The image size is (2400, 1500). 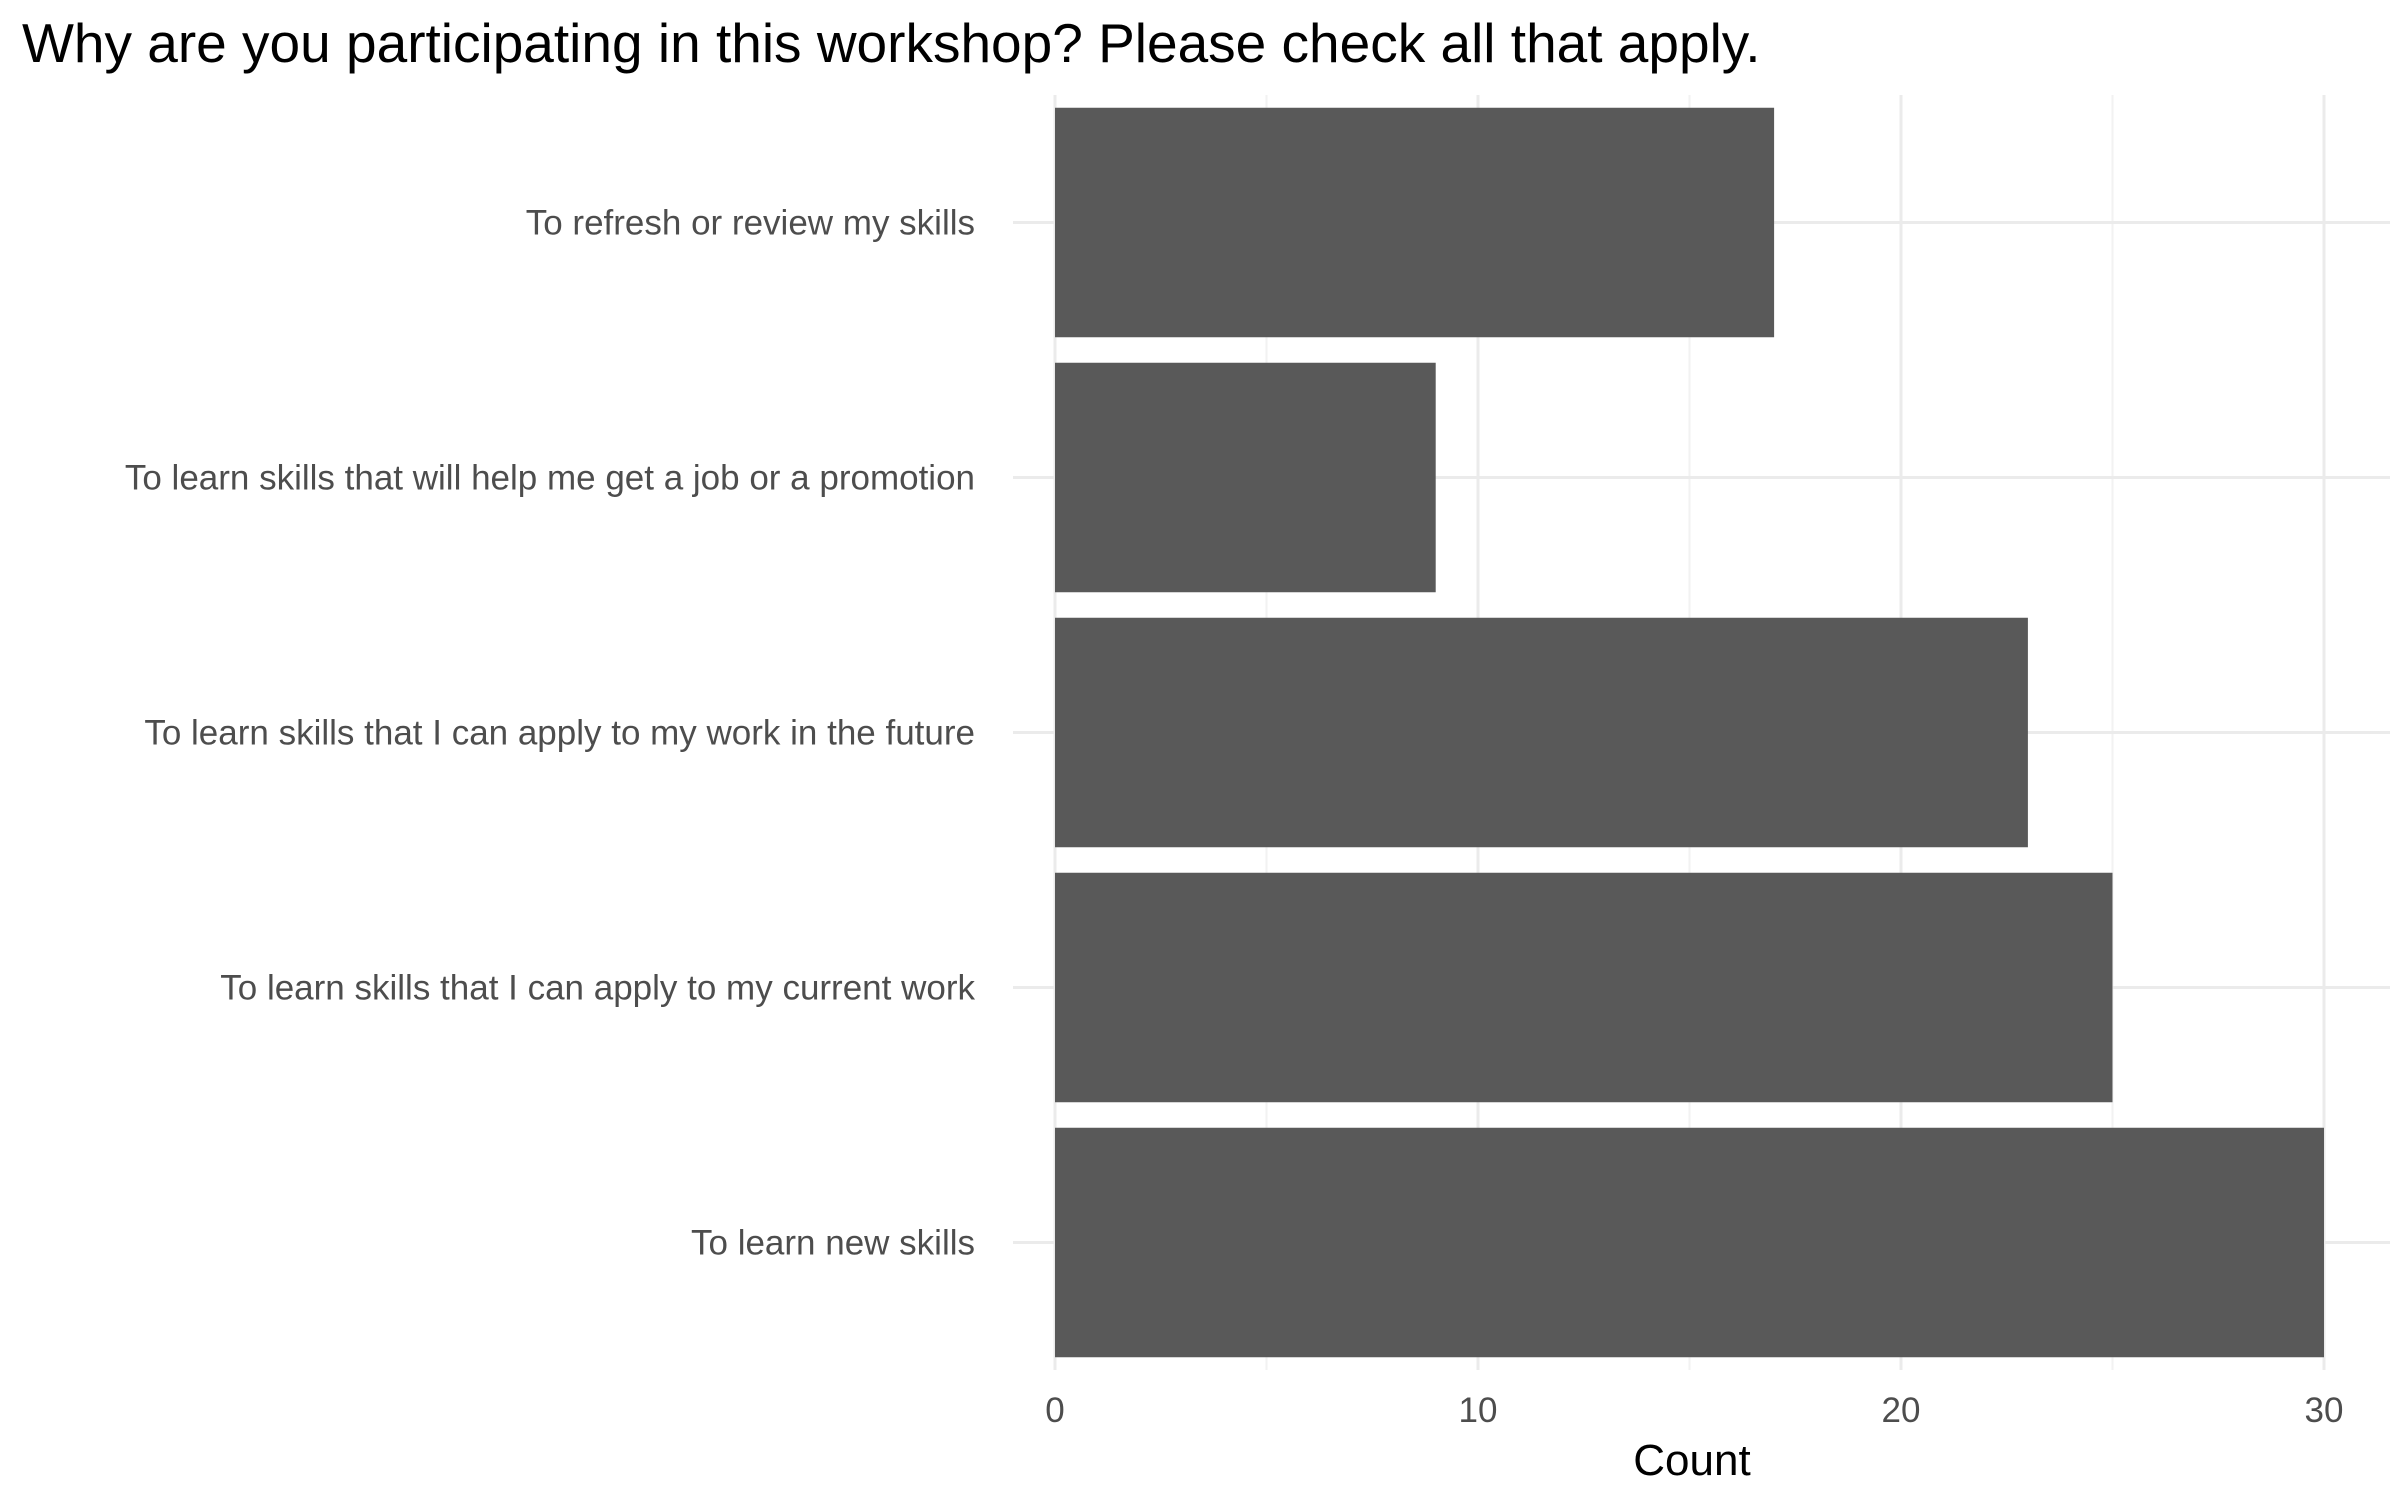 What do you see at coordinates (2324, 1410) in the screenshot?
I see `x-tick-label: 30` at bounding box center [2324, 1410].